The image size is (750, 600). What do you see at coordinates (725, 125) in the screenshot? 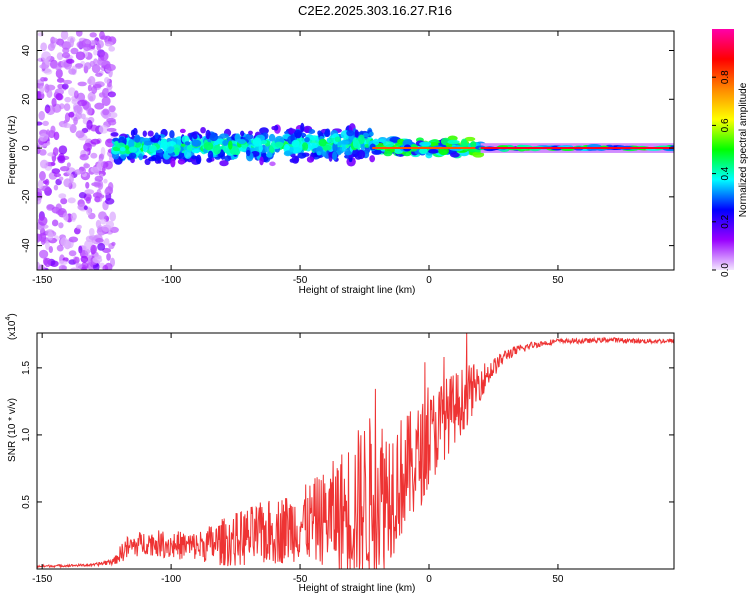
I see `colorbar-tick-label: 0.6` at bounding box center [725, 125].